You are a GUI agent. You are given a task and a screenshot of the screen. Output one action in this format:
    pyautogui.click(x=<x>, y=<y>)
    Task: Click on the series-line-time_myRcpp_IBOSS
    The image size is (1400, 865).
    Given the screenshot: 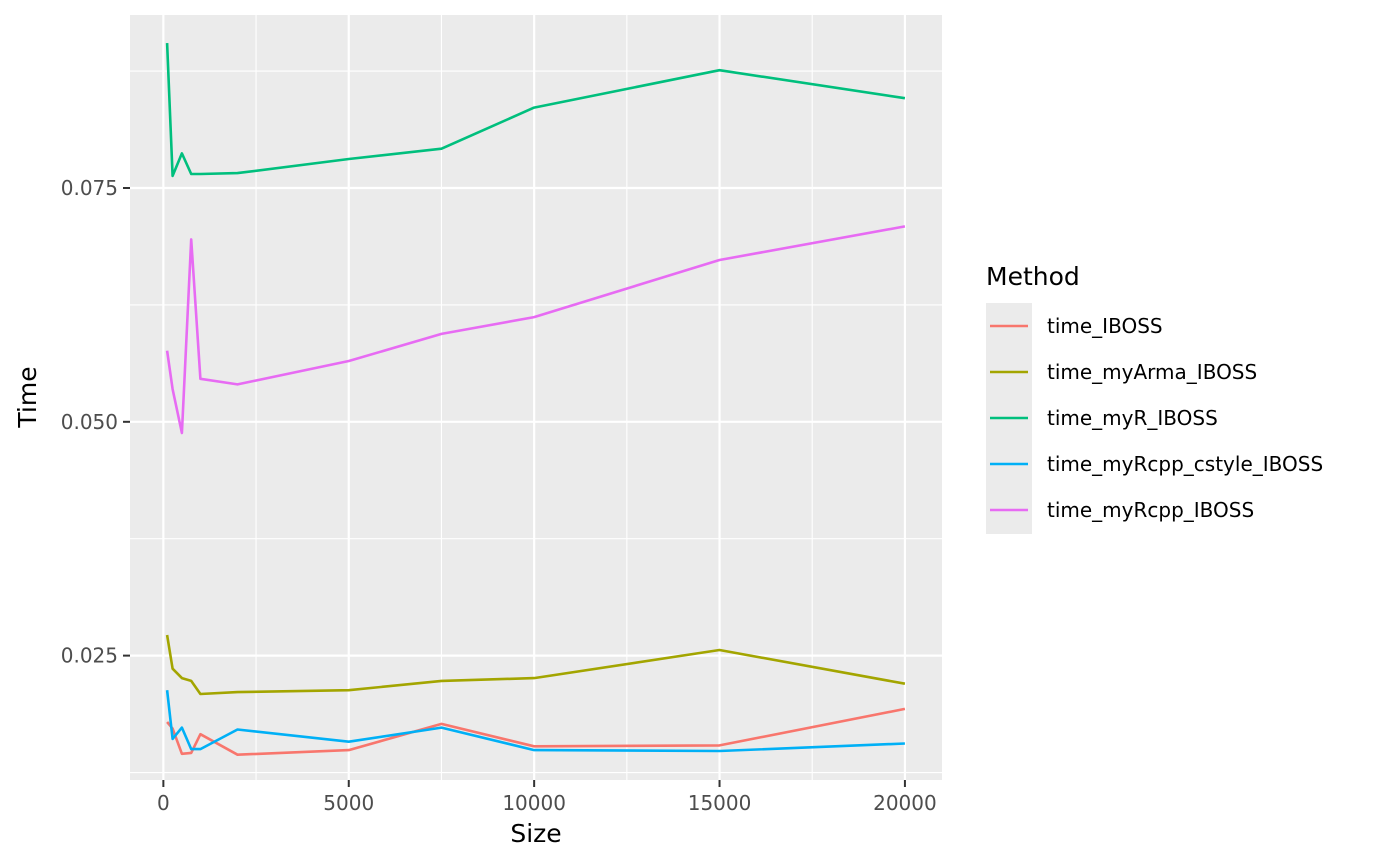 What is the action you would take?
    pyautogui.click(x=535, y=330)
    